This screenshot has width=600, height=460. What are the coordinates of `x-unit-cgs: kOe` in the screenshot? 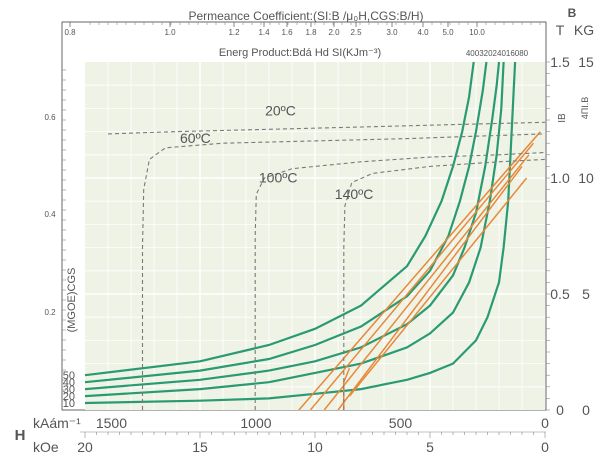 It's located at (46, 447).